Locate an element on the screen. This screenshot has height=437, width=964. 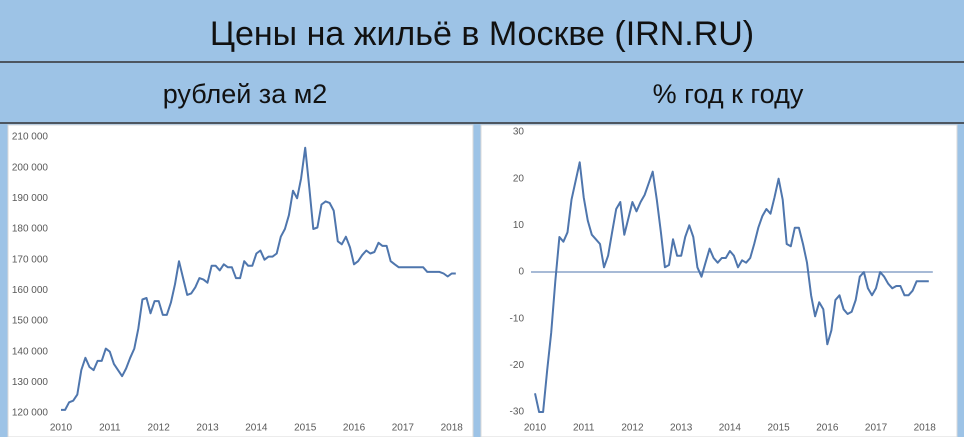
y-tick-label: 30 is located at coordinates (519, 132).